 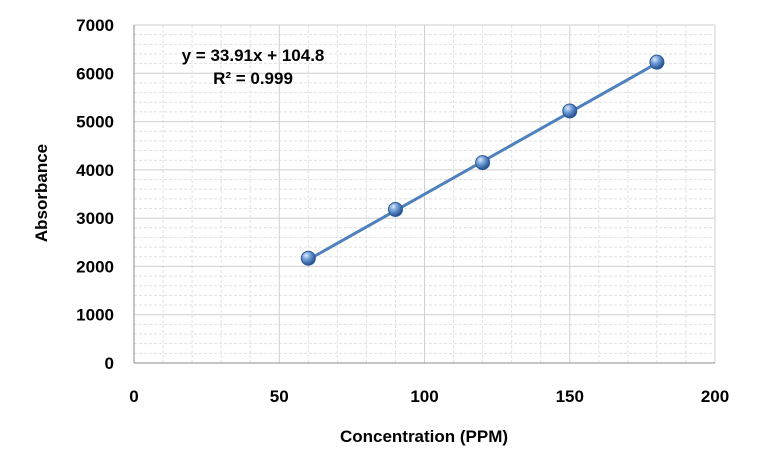 I want to click on y-tick-label: 4000, so click(x=95, y=170).